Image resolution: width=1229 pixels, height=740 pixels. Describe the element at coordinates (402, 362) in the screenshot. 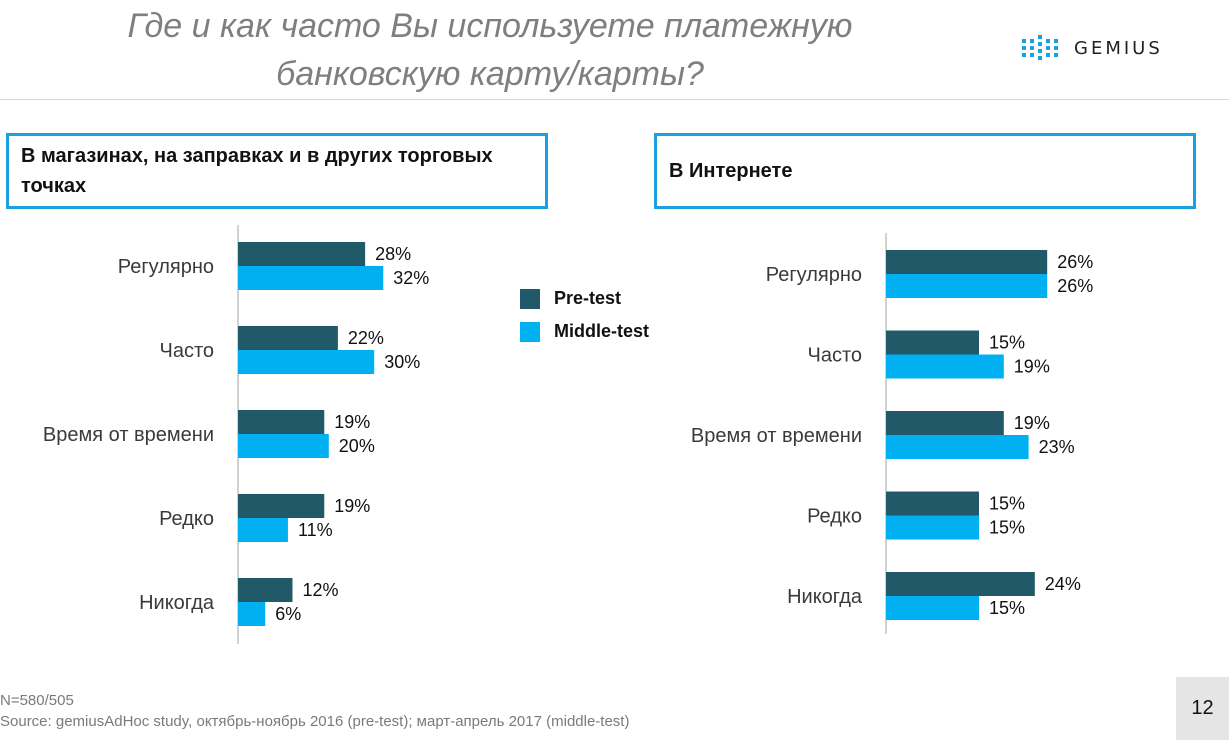

I see `left-data-label: 30%` at that location.